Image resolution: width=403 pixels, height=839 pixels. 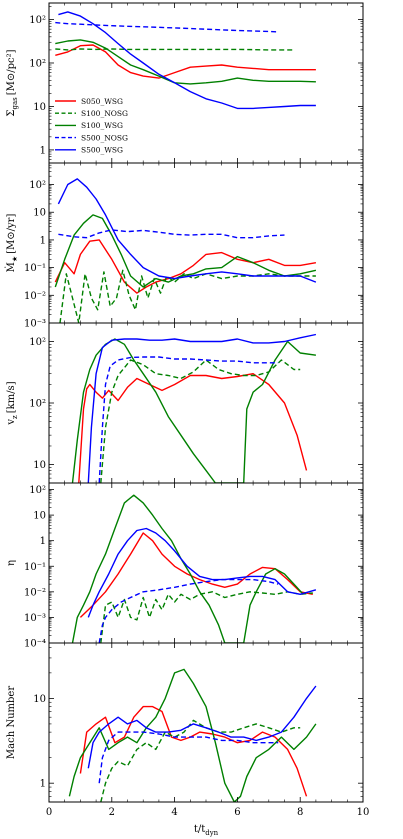 I want to click on y-axis-label-2: Ṁ★[M⊙/yr], so click(x=12, y=243).